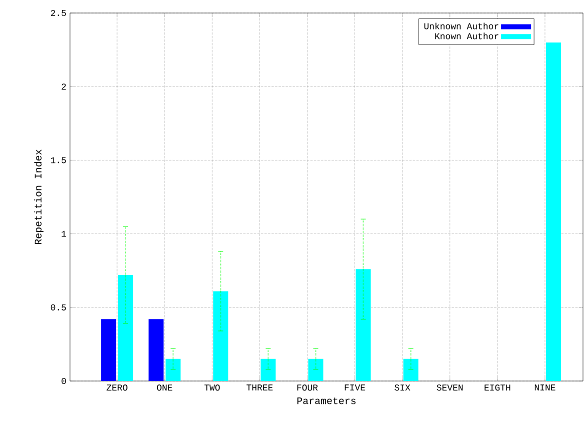  Describe the element at coordinates (212, 387) in the screenshot. I see `x-tick-label: TWO` at that location.